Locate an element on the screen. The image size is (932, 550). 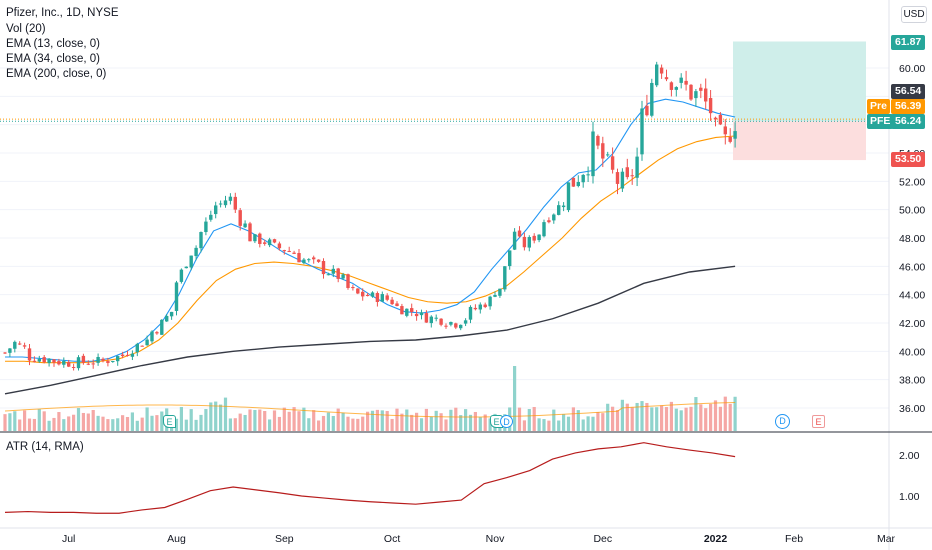
target-zone is located at coordinates (799, 81).